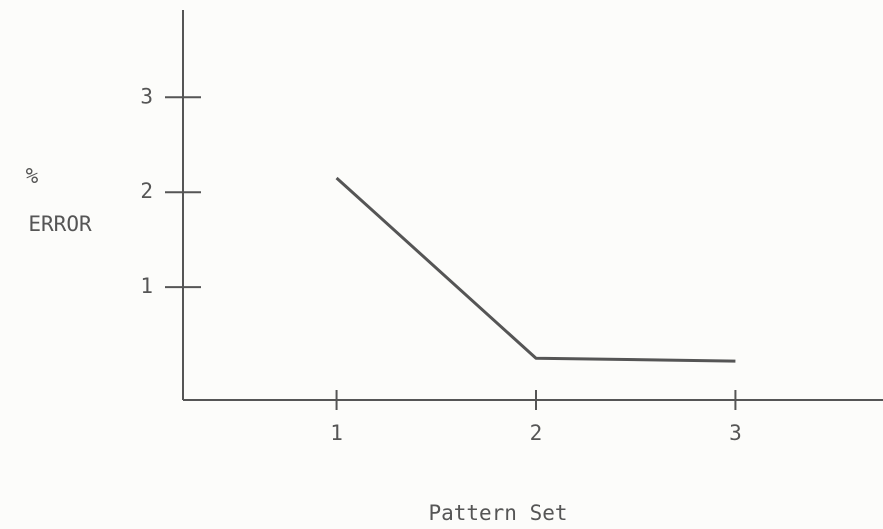  Describe the element at coordinates (497, 513) in the screenshot. I see `x-axis-label: Pattern Set` at that location.